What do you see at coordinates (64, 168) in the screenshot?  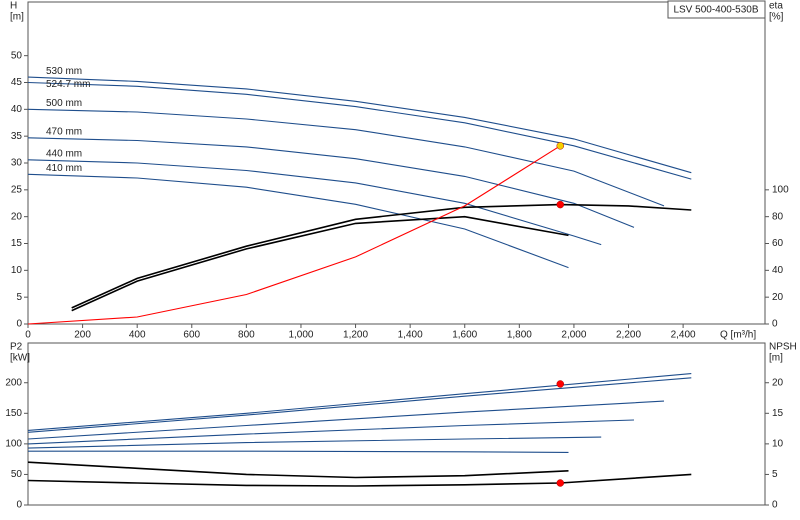 I see `curve-label: 410 mm` at bounding box center [64, 168].